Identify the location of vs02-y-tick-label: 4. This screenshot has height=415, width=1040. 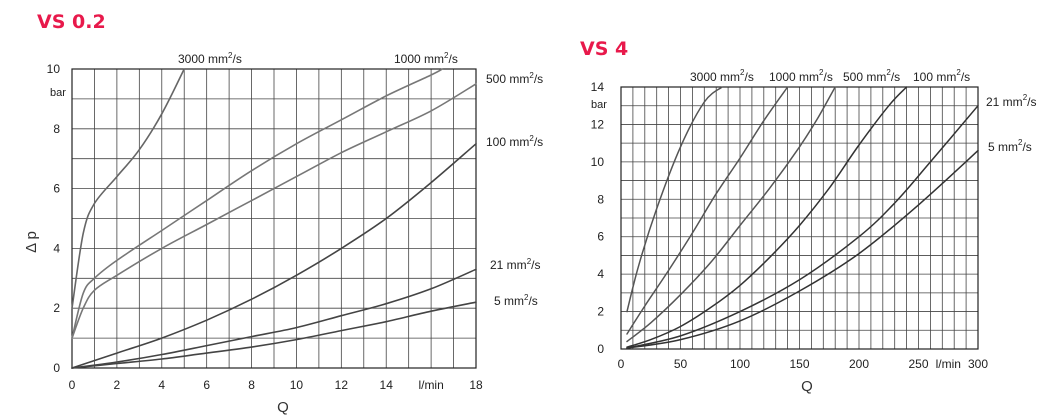
(56, 248).